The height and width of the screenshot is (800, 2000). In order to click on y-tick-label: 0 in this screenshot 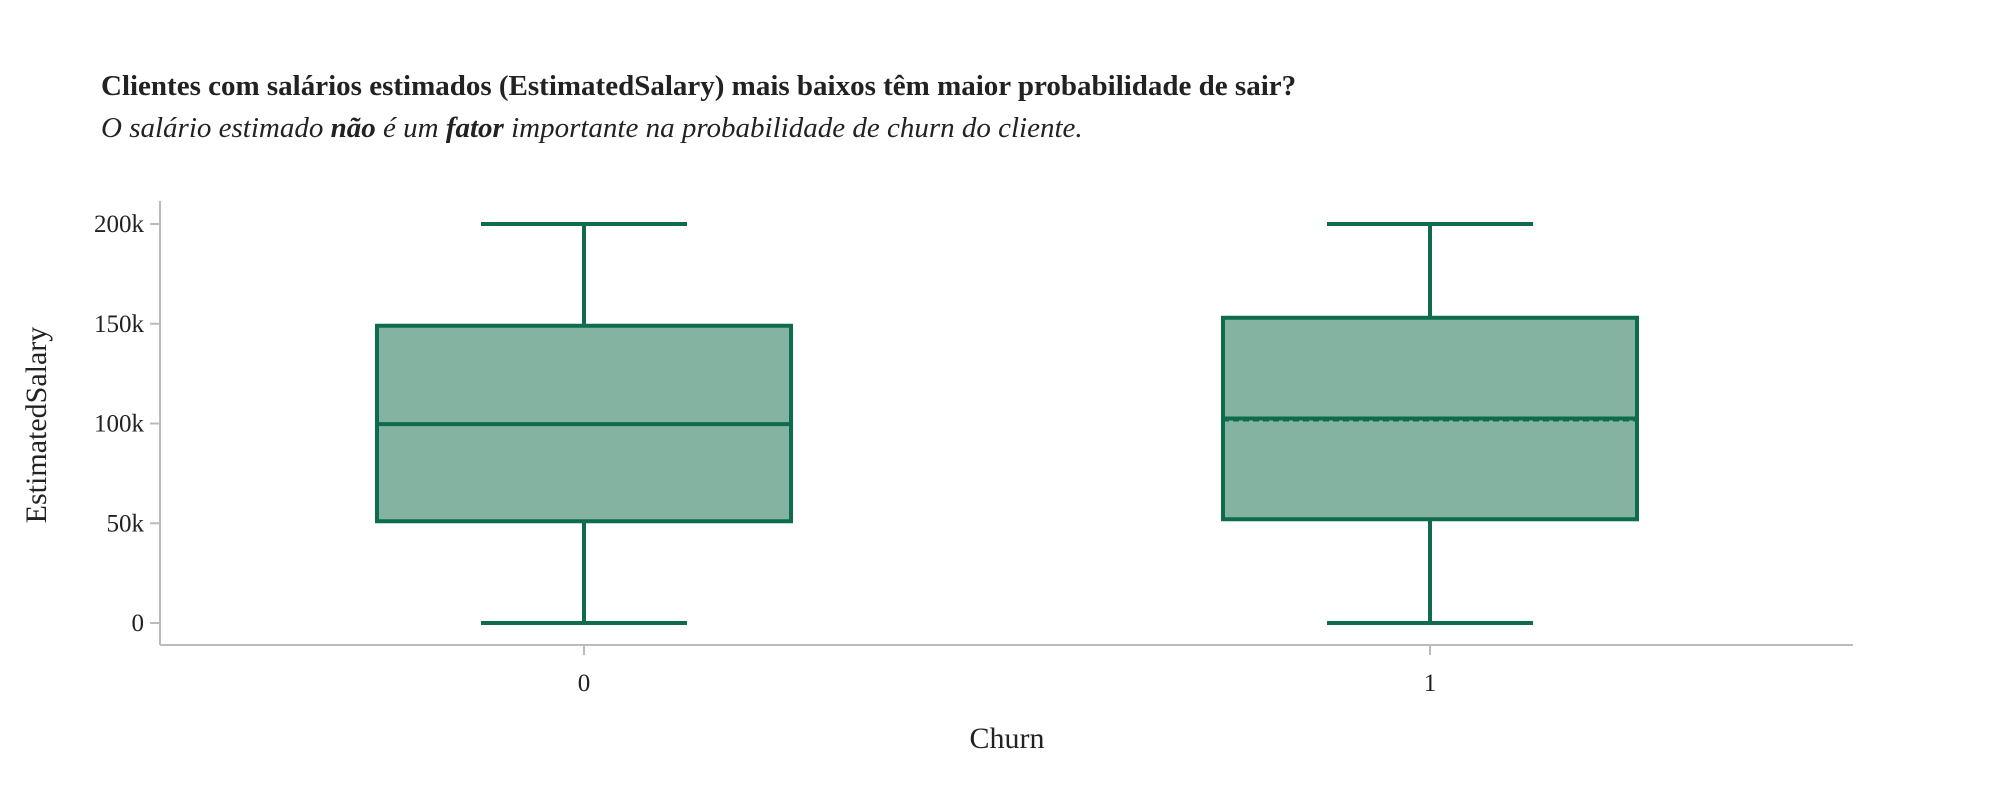, I will do `click(138, 623)`.